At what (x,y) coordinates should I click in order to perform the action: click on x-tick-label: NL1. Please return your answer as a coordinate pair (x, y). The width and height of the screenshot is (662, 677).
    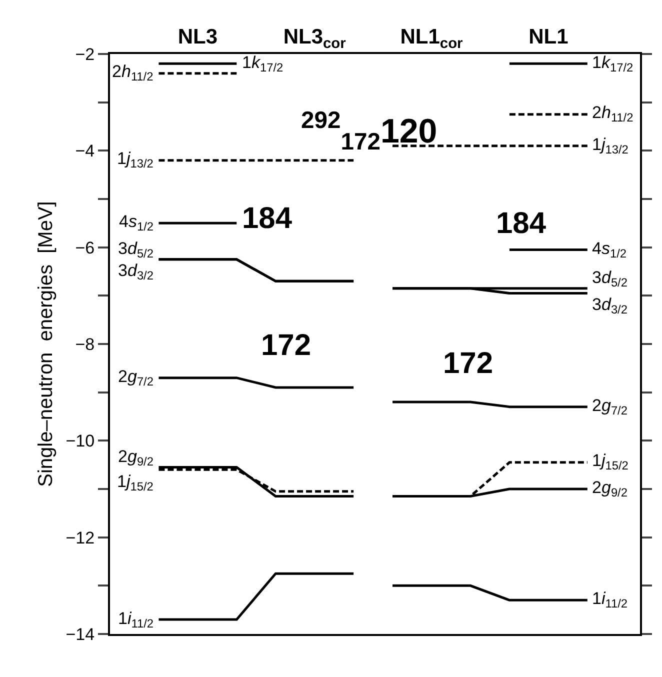
    Looking at the image, I should click on (548, 37).